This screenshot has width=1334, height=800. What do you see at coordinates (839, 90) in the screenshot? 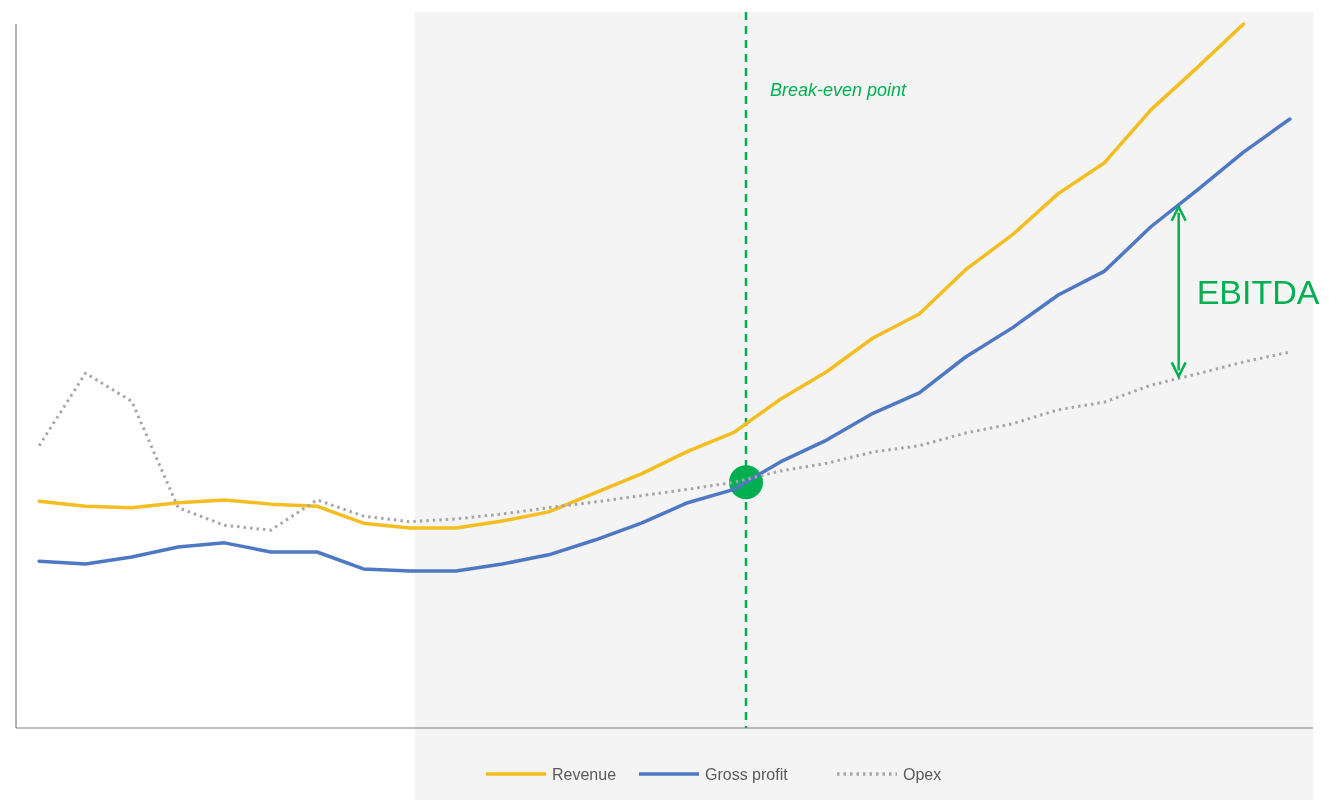
I see `annotation: Break-even point` at bounding box center [839, 90].